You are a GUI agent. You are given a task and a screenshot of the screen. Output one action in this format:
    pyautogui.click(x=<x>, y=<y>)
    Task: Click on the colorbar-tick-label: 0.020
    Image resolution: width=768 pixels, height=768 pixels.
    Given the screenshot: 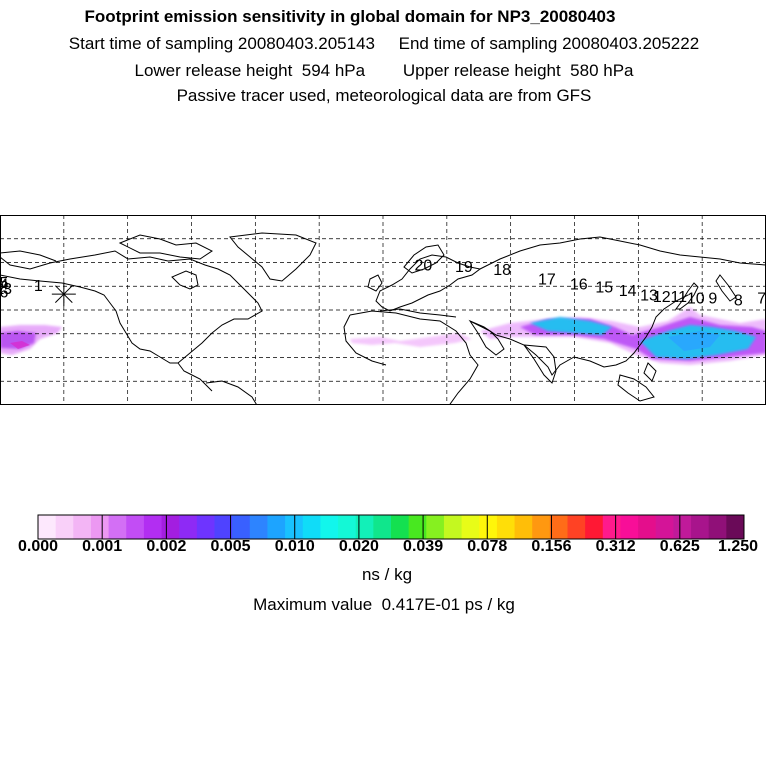 What is the action you would take?
    pyautogui.click(x=358, y=546)
    